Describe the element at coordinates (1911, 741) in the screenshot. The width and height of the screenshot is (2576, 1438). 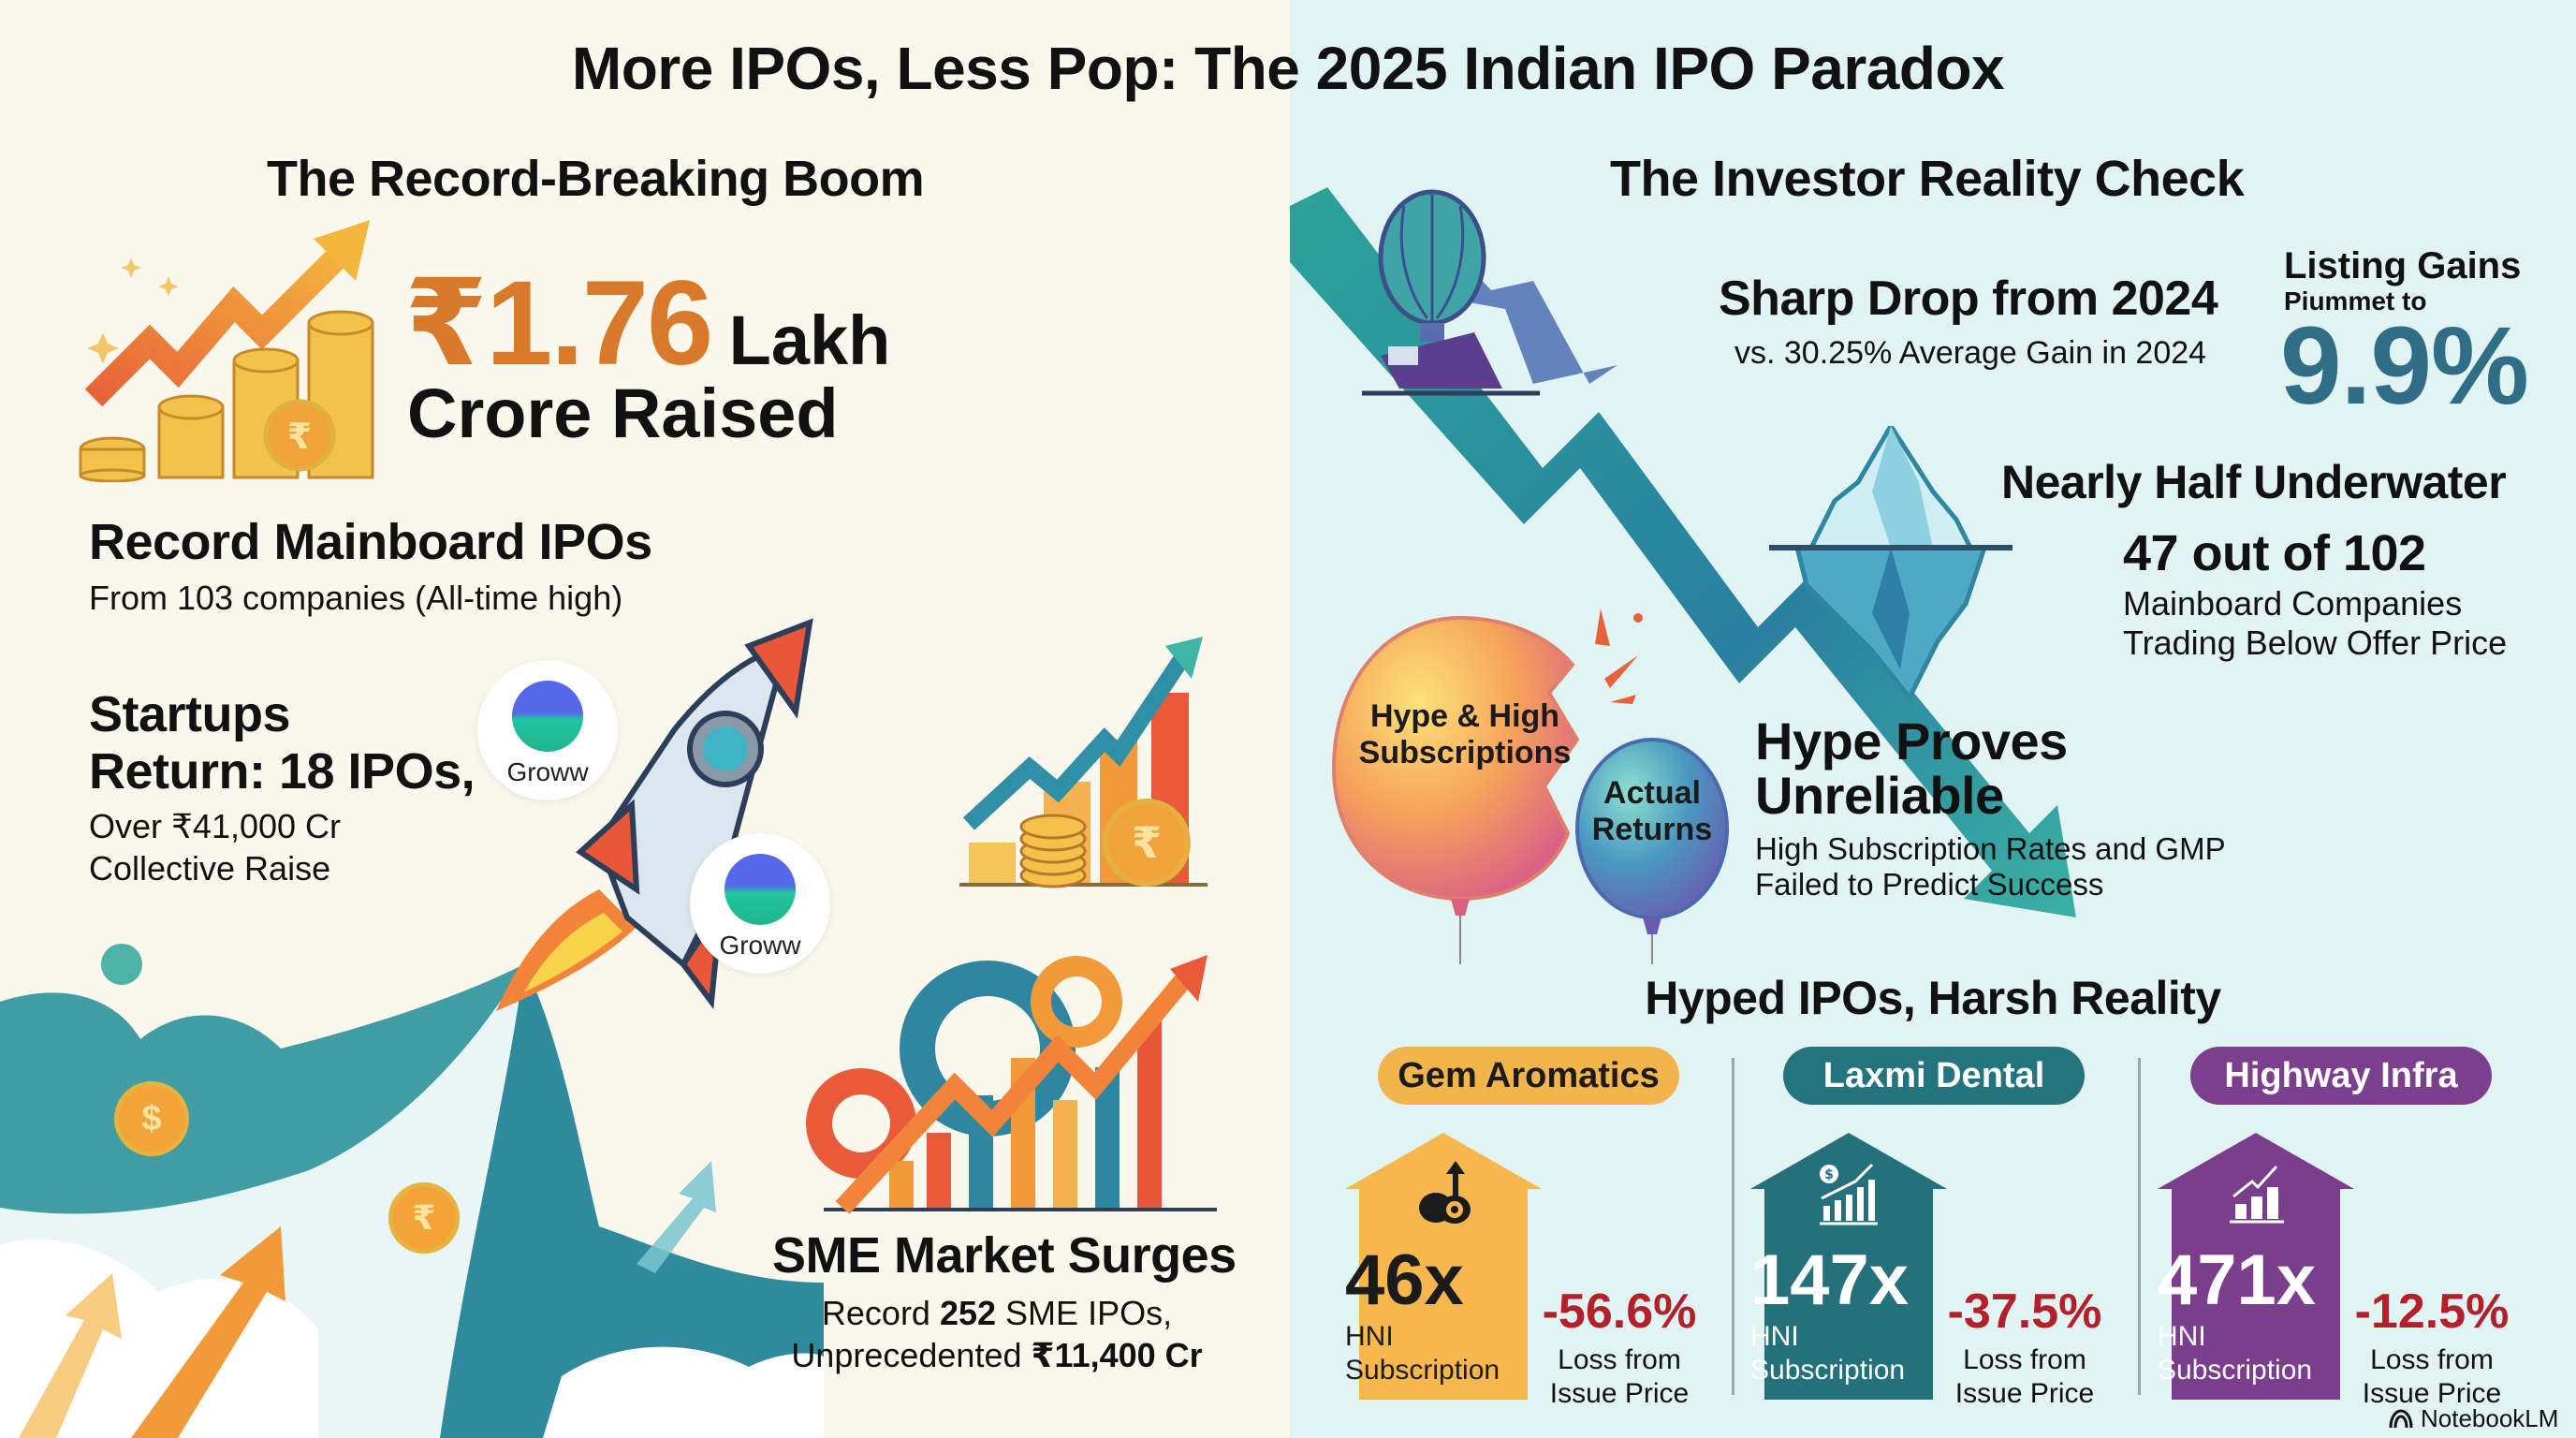
I see `hype-heading-line1: Hype Proves` at that location.